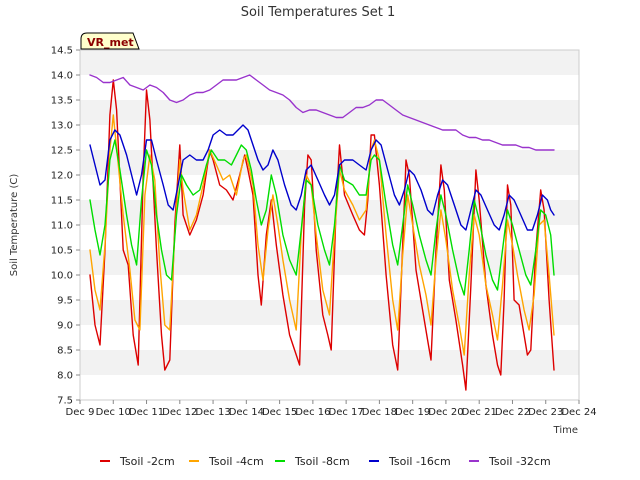 Image resolution: width=640 pixels, height=480 pixels. I want to click on y-tick-label: 13.5, so click(62, 101).